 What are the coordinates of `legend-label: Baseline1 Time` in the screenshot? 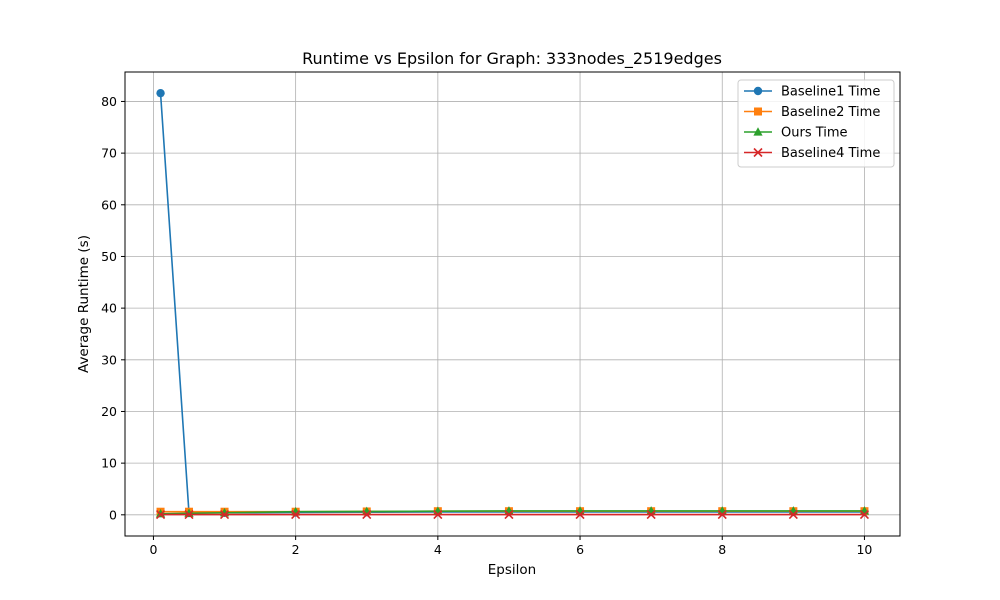 It's located at (830, 92).